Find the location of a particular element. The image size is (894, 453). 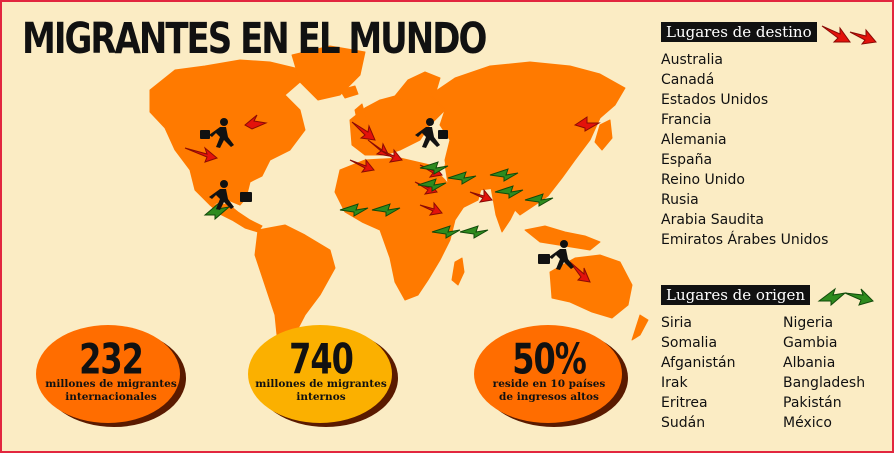

migrant-figures is located at coordinates (387, 194).